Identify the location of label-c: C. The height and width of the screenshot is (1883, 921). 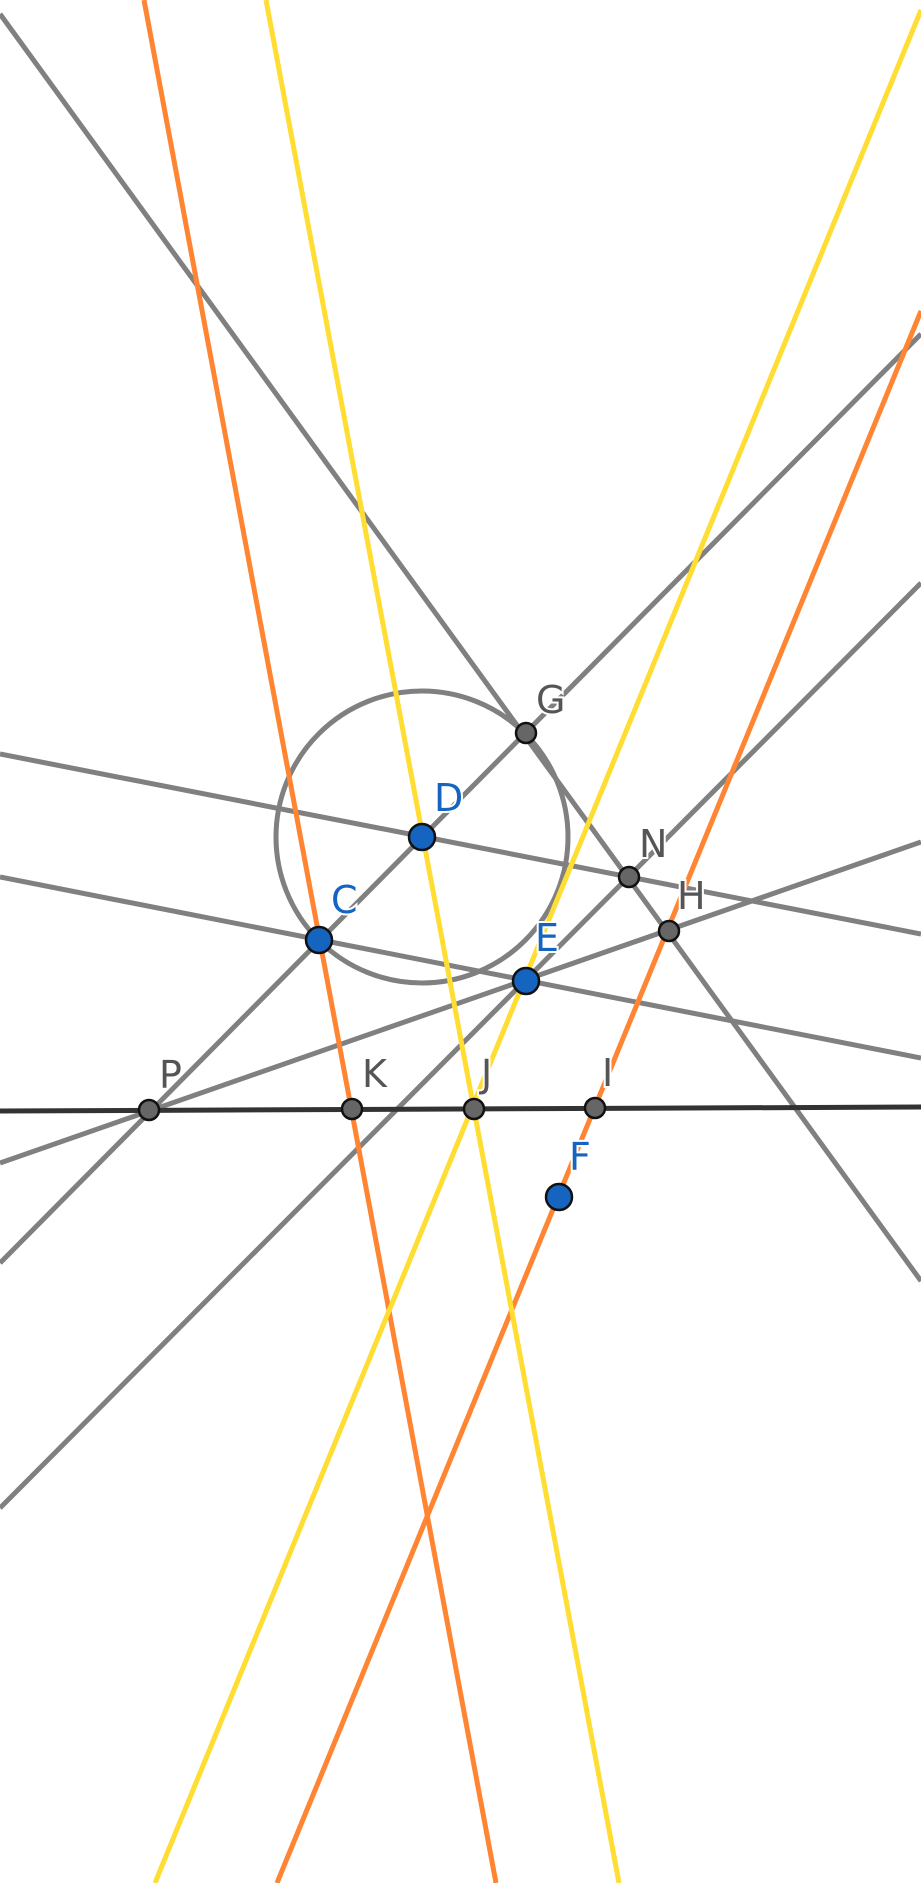
(344, 900).